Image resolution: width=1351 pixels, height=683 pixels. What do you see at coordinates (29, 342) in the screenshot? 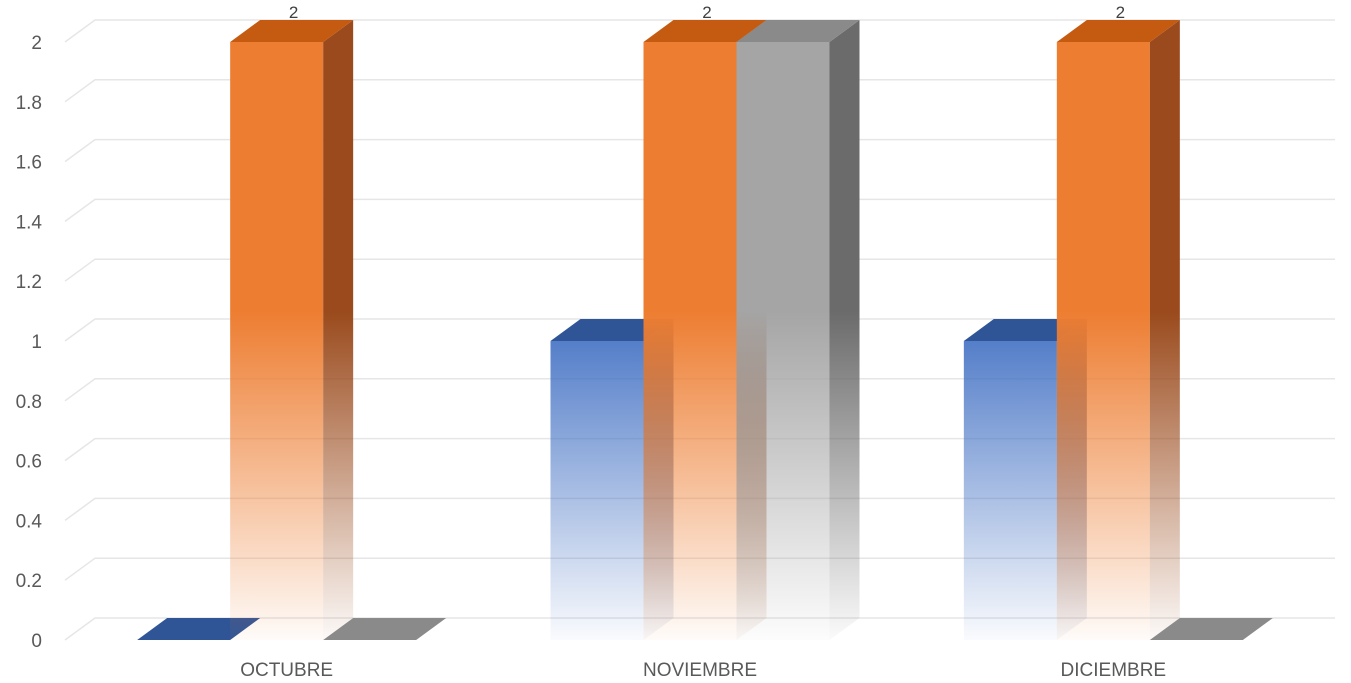
I see `y-axis-ticks: 0 0.2 0.4 0.6 0.8 1 1.2 1.4 1.6 1.8 2` at bounding box center [29, 342].